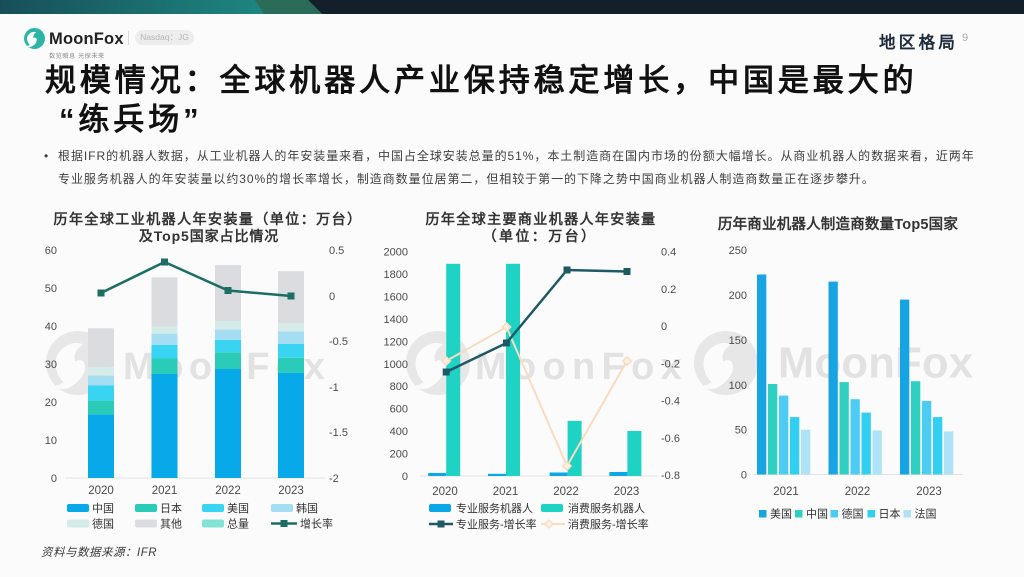 The image size is (1024, 577). What do you see at coordinates (541, 219) in the screenshot?
I see `svg-text: 历年全球主要商业机器人年安装量` at bounding box center [541, 219].